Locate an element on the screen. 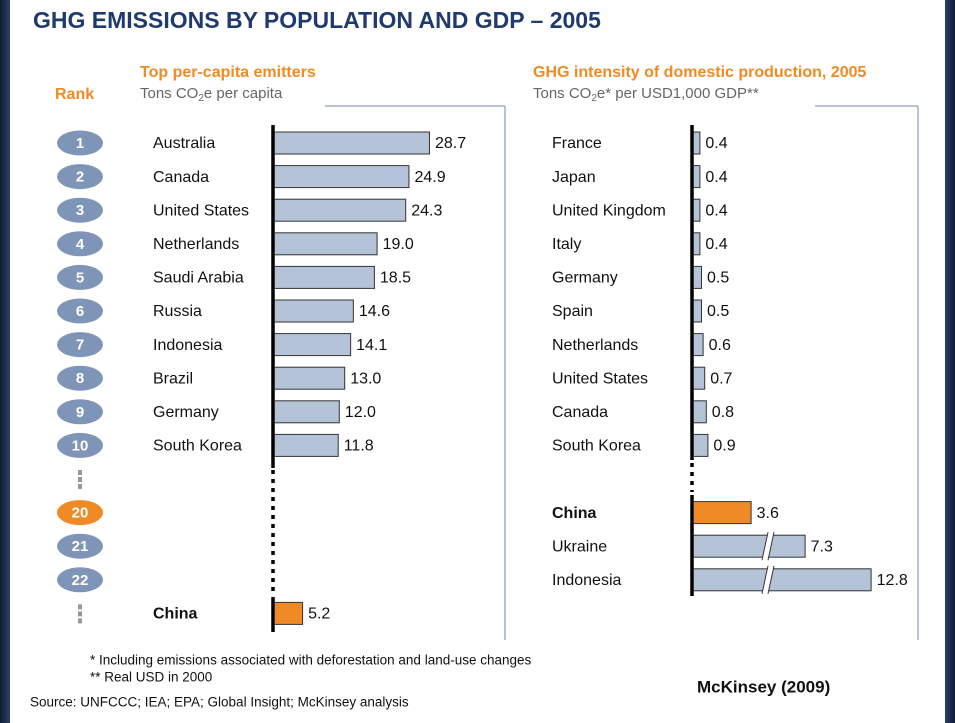 This screenshot has width=955, height=723. value-label: 14.1 is located at coordinates (371, 345).